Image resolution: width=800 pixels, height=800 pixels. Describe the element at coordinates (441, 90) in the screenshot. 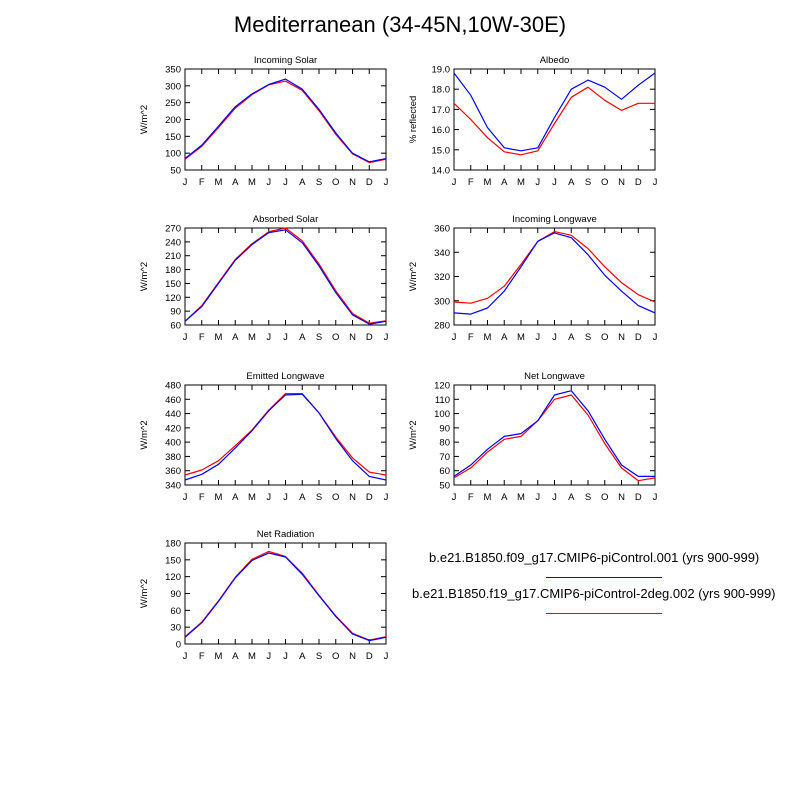

I see `y-tick-label: 18.0` at that location.